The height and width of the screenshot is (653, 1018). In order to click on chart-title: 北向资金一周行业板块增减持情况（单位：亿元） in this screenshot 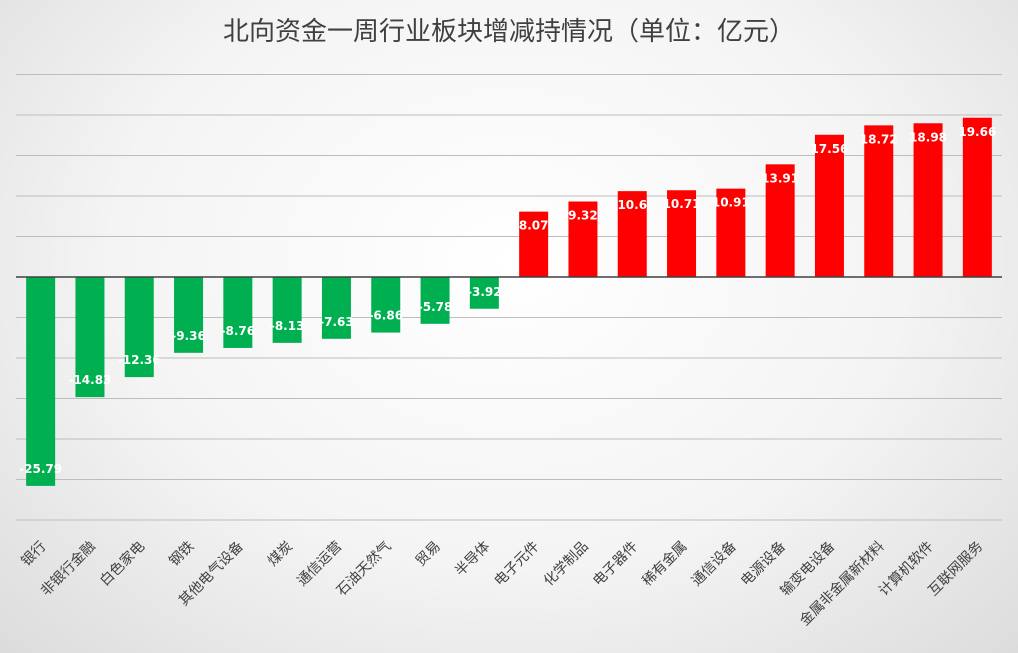, I will do `click(509, 32)`.